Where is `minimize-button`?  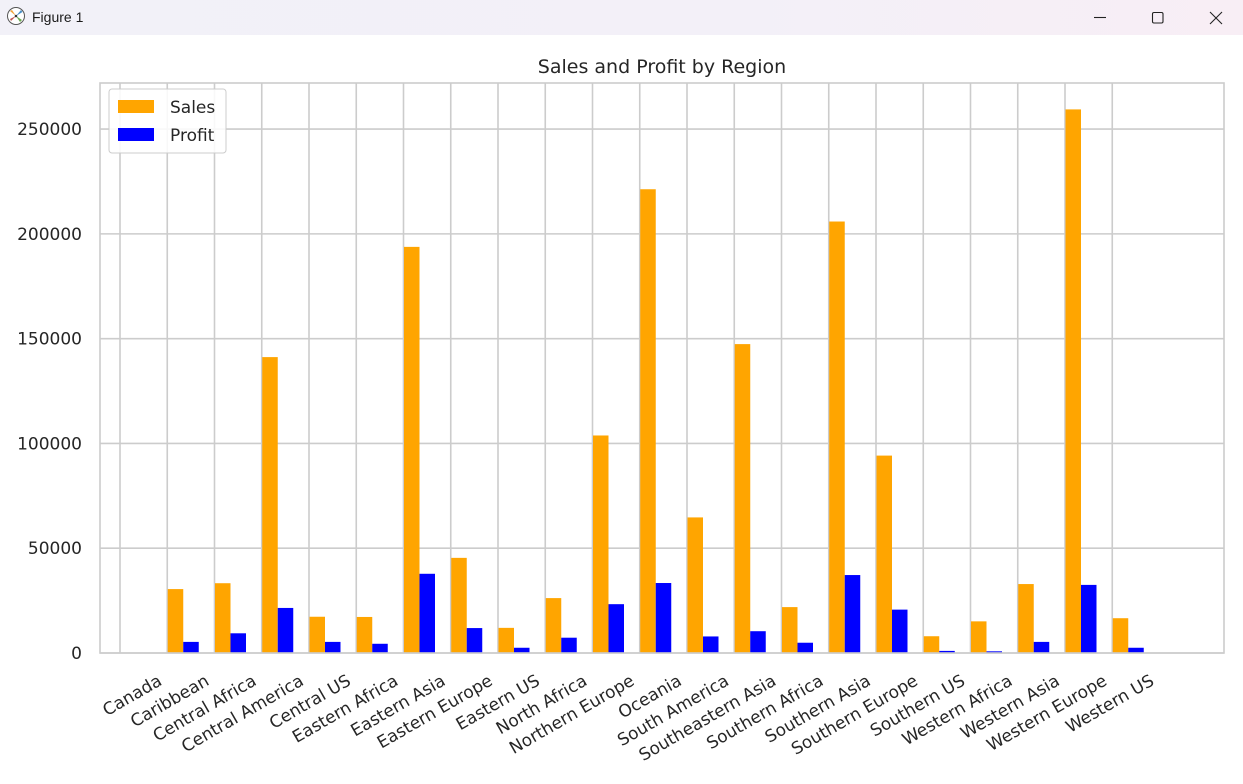 minimize-button is located at coordinates (1100, 17).